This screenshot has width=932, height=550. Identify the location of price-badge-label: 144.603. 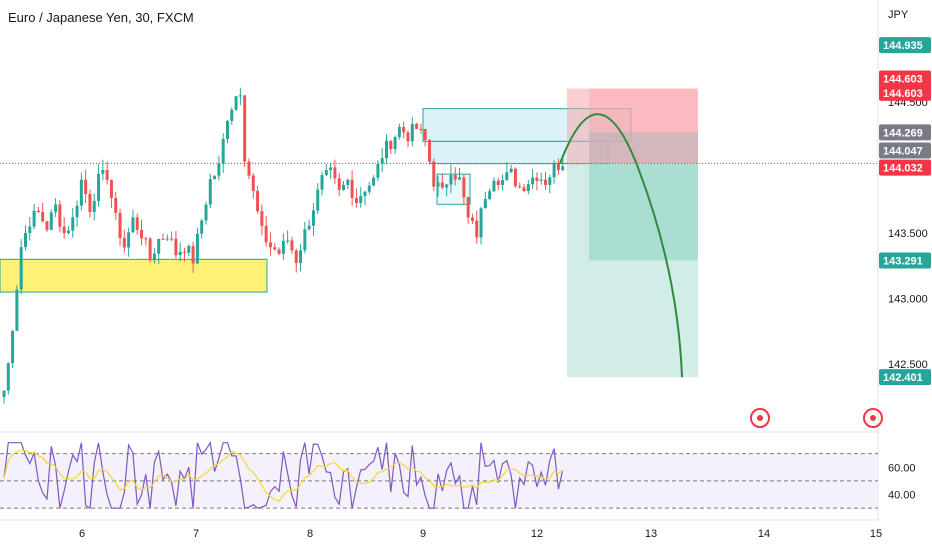
(903, 79).